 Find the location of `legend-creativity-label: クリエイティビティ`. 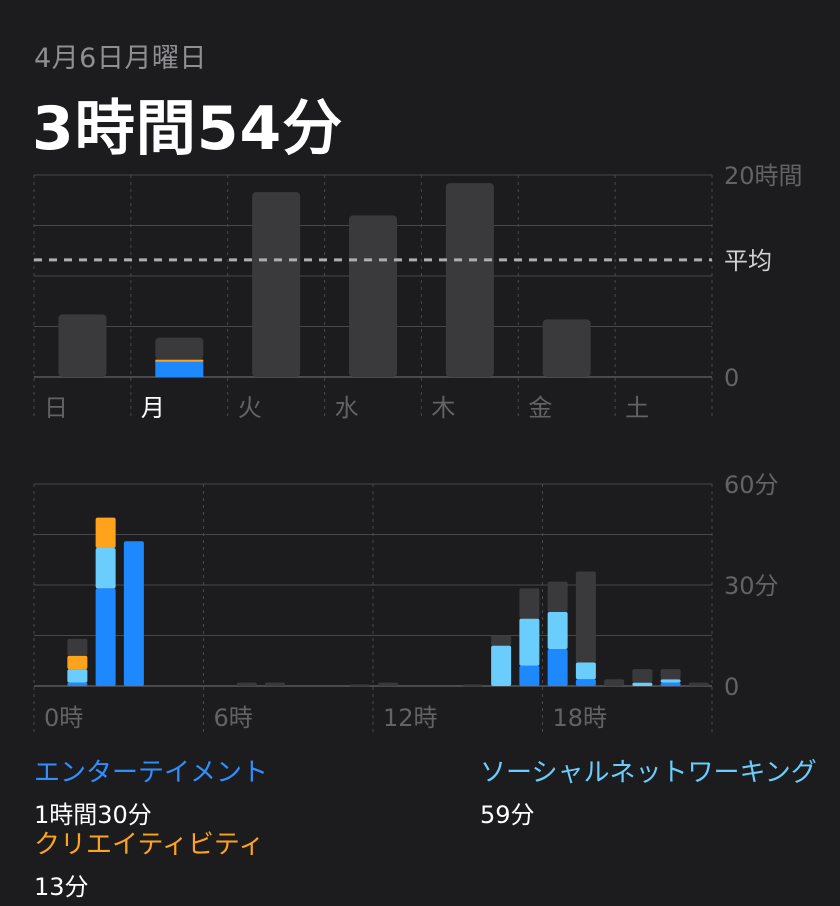

legend-creativity-label: クリエイティビティ is located at coordinates (149, 845).